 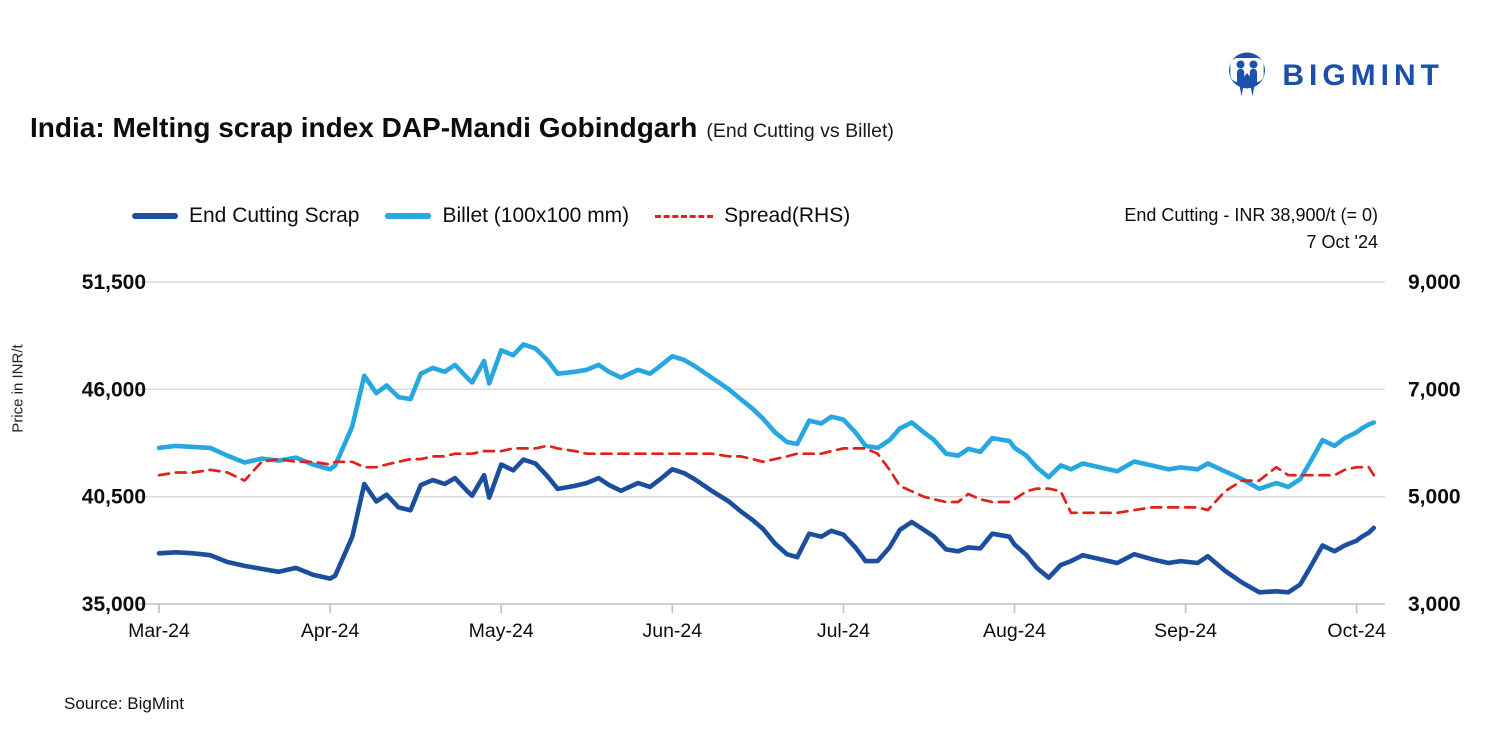 I want to click on billet-line-swatch, so click(x=408, y=216).